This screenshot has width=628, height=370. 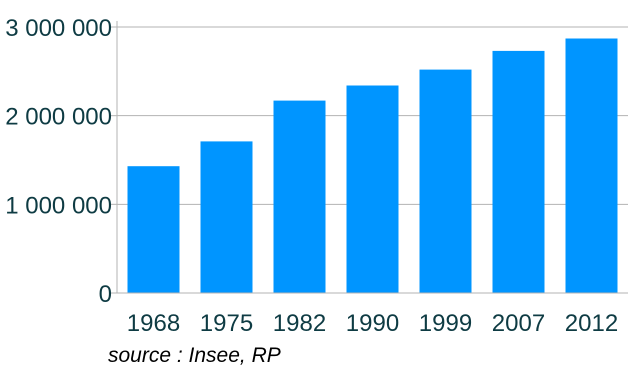 I want to click on x-tick-labels: 1968 1975 1982 1990 1999 2007 2012, so click(x=372, y=323).